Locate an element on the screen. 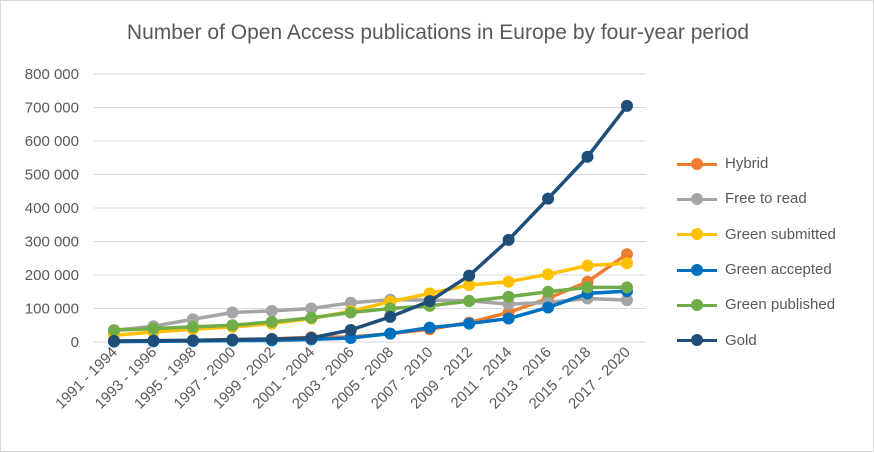 The height and width of the screenshot is (453, 874). legend-item: Green submitted is located at coordinates (756, 234).